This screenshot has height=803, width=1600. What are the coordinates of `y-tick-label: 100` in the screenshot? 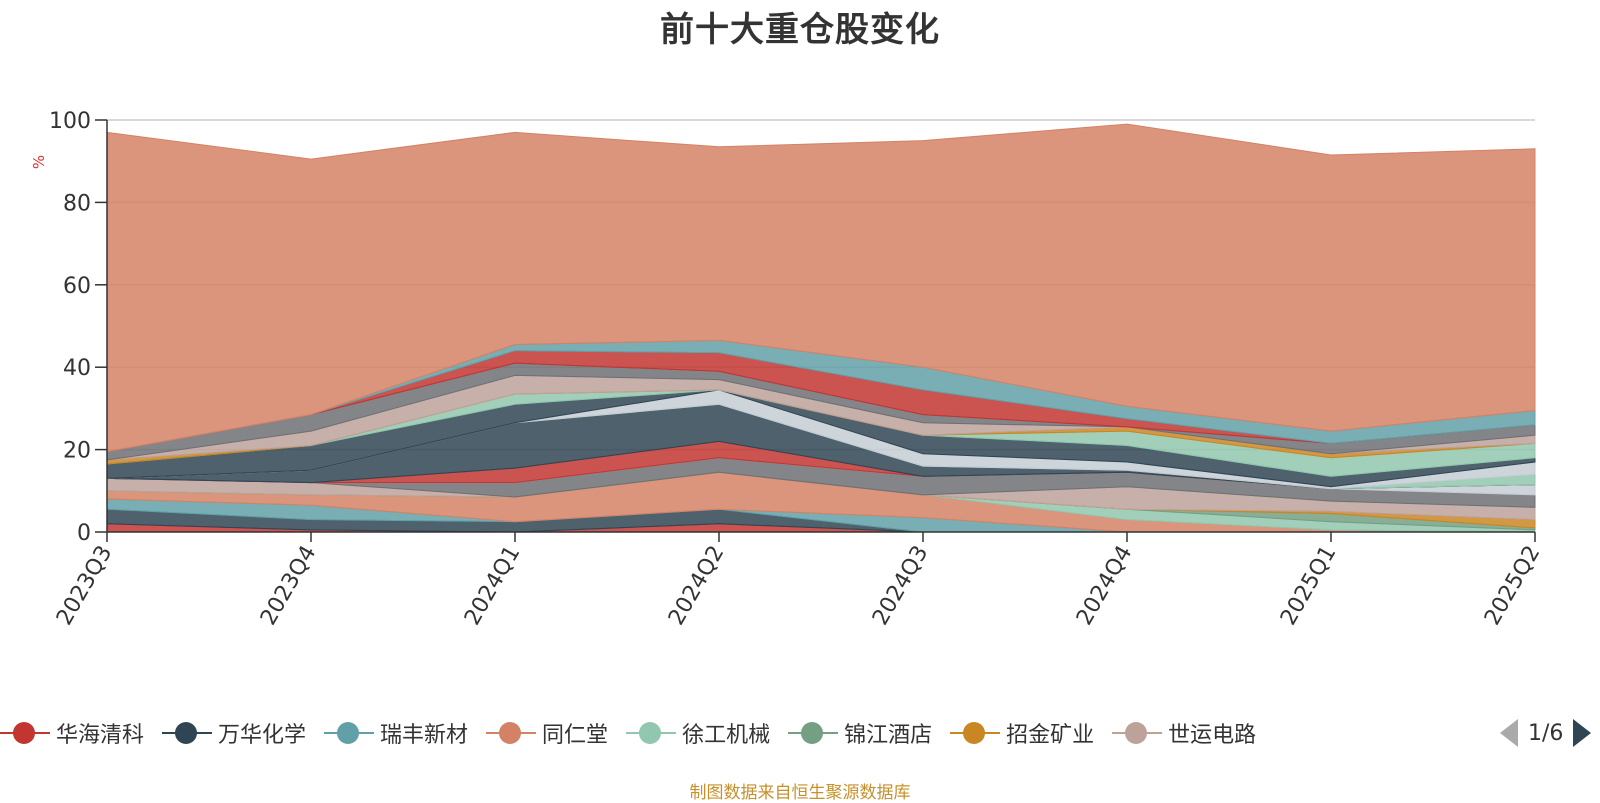 It's located at (70, 121).